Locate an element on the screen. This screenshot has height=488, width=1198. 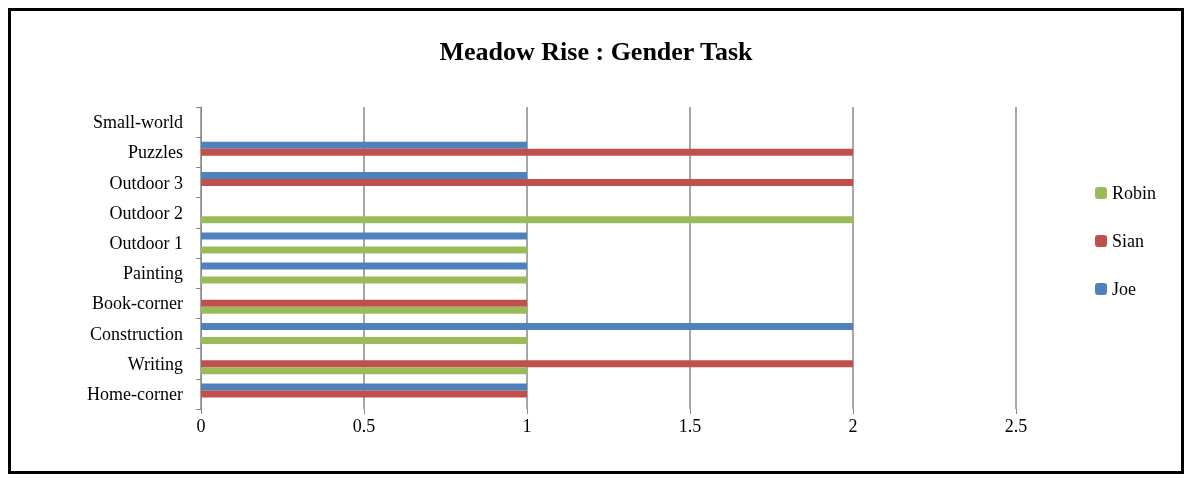
x-tick-label: 1.5 is located at coordinates (690, 426).